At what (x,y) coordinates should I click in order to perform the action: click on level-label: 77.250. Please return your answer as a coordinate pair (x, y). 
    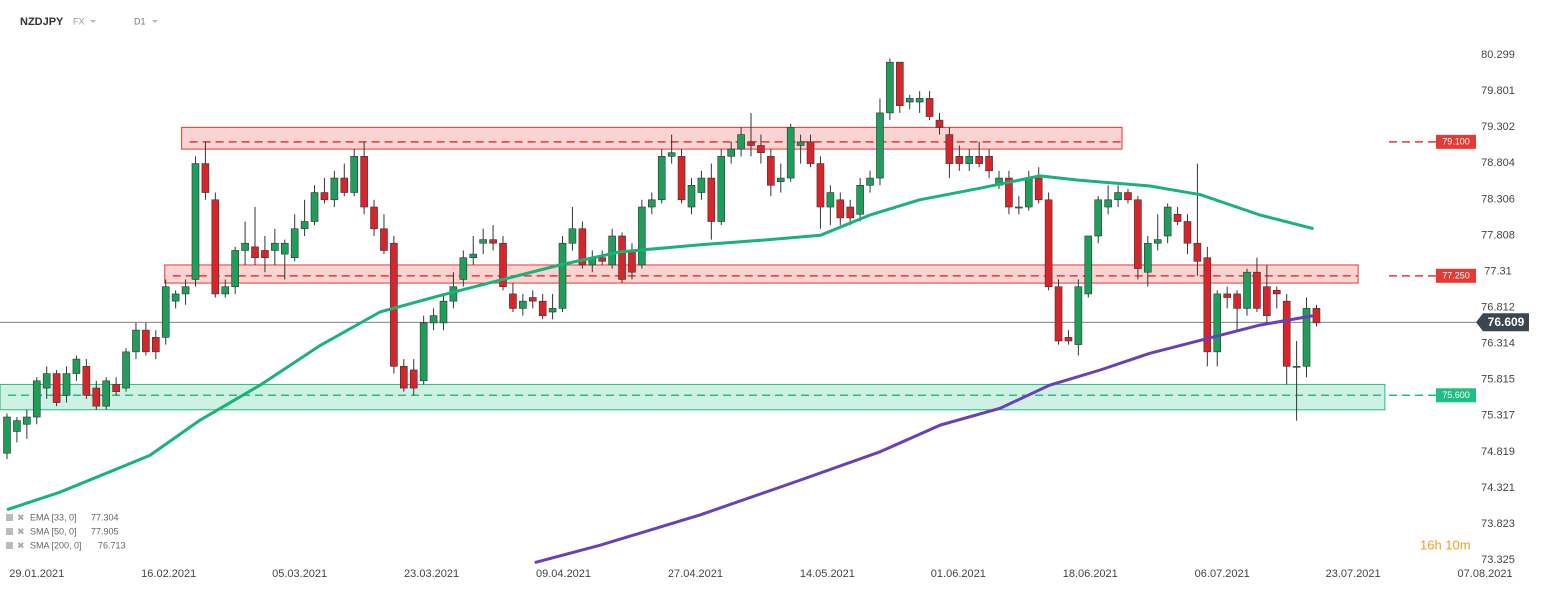
    Looking at the image, I should click on (1456, 276).